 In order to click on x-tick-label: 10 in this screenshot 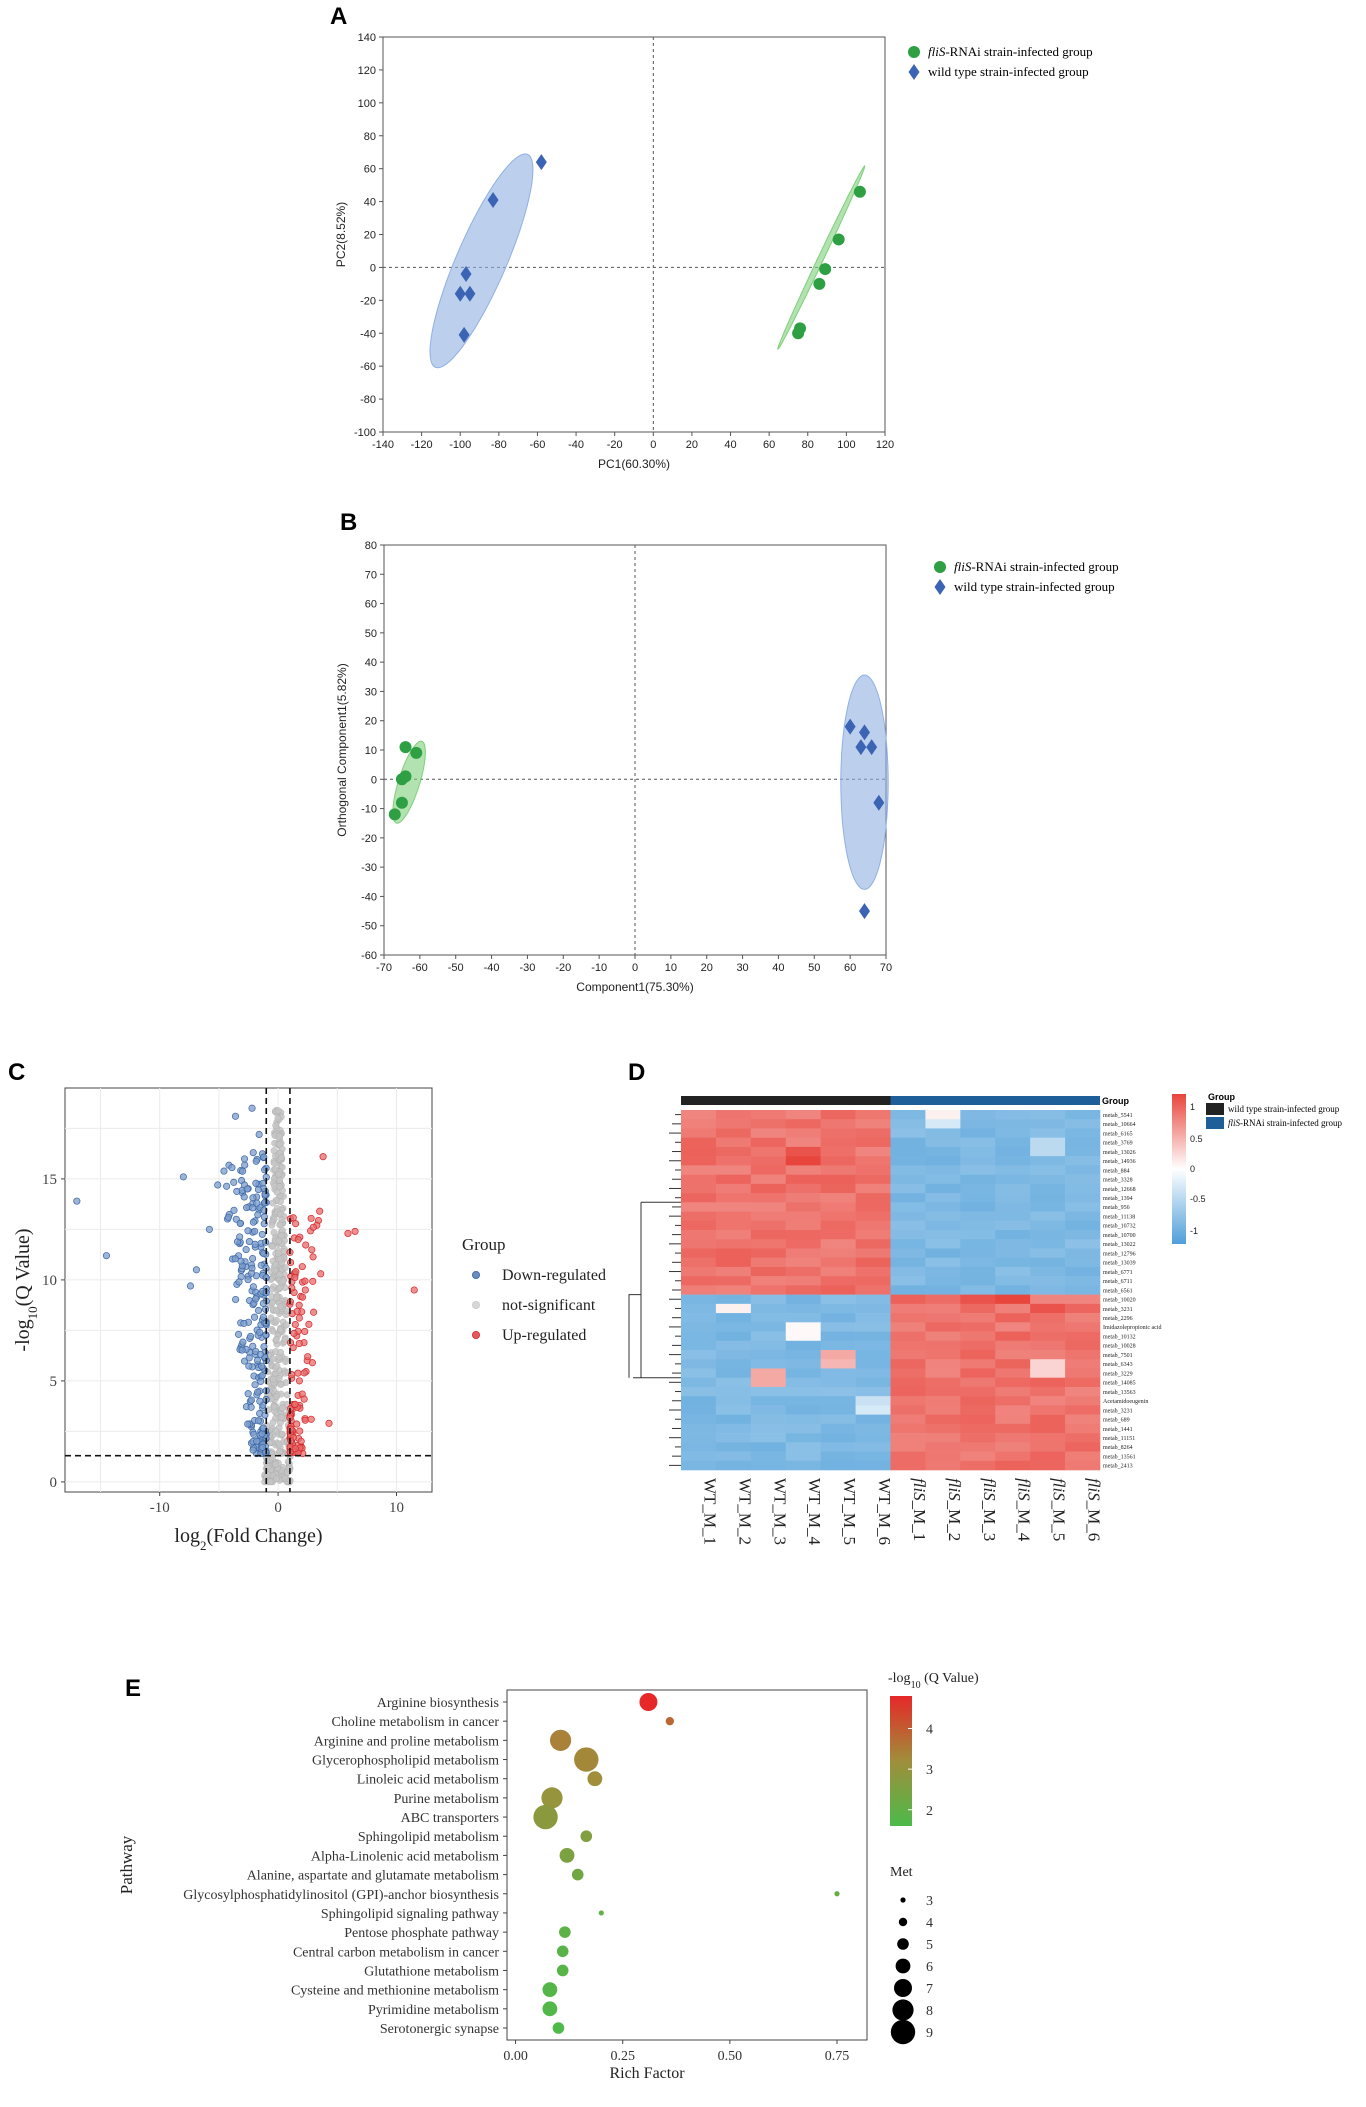, I will do `click(671, 968)`.